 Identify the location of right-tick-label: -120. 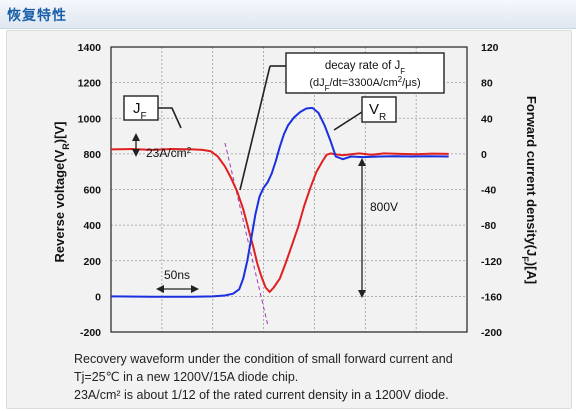
(491, 262).